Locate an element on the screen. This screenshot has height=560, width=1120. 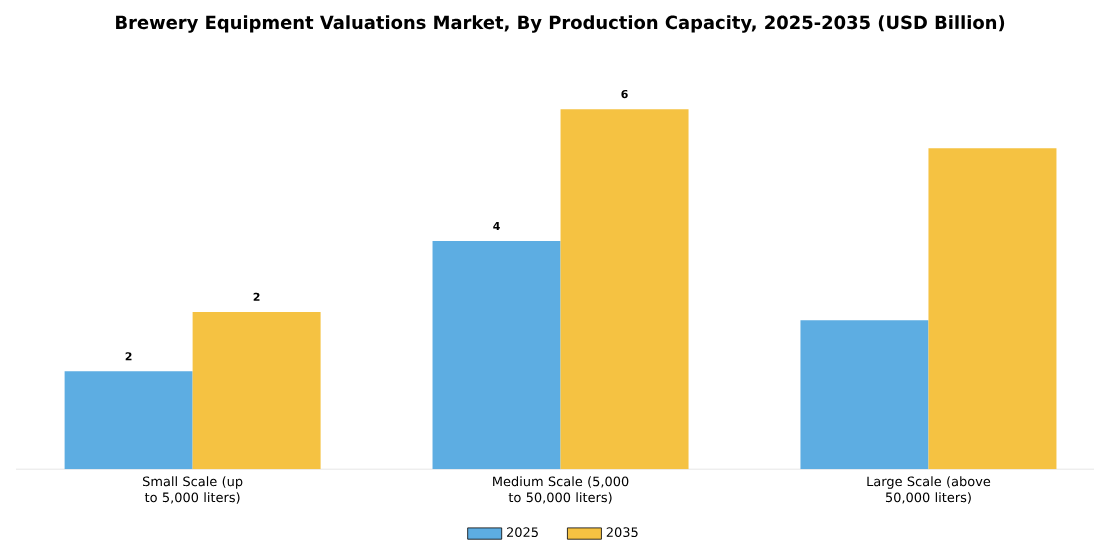
chart-title: Brewery Equipment Valuations Market, By Production Capacity, 2025-2035 (USD Billion) is located at coordinates (560, 24).